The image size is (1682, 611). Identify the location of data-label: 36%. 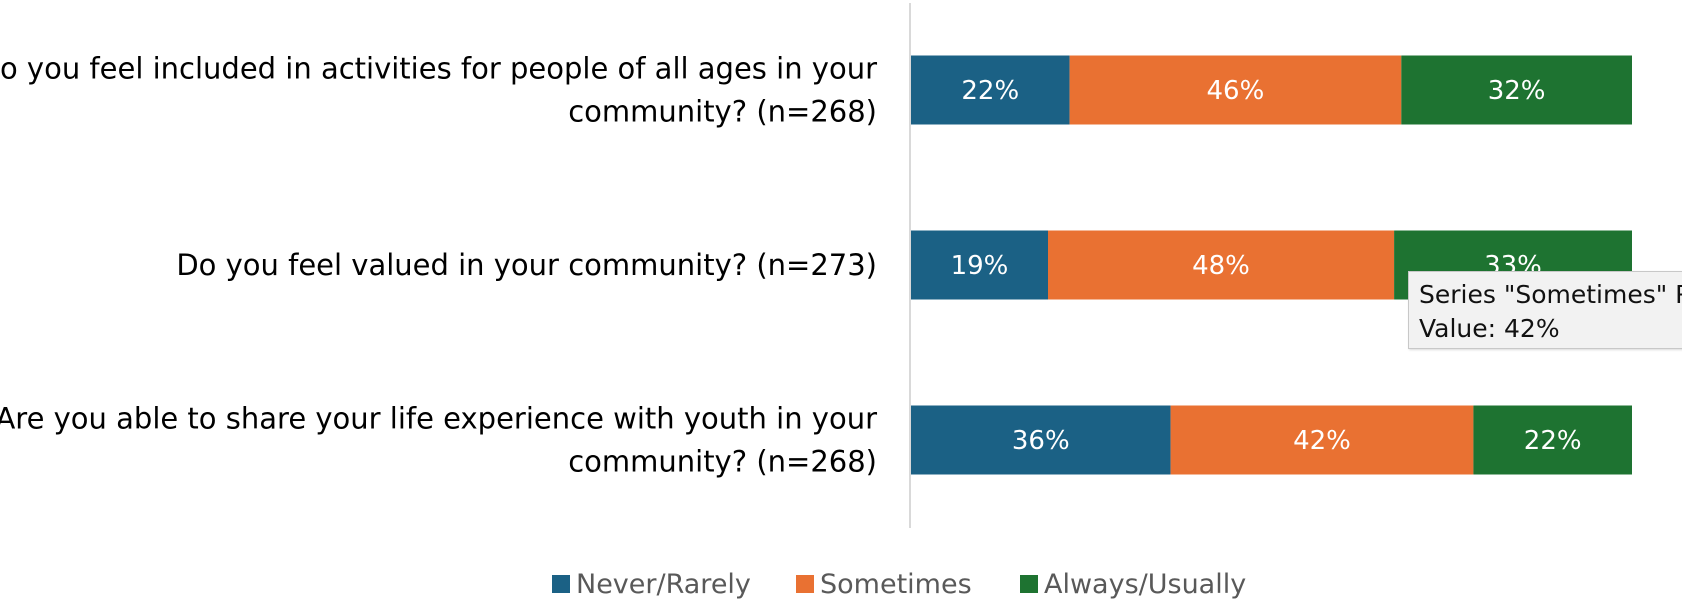
(1041, 441).